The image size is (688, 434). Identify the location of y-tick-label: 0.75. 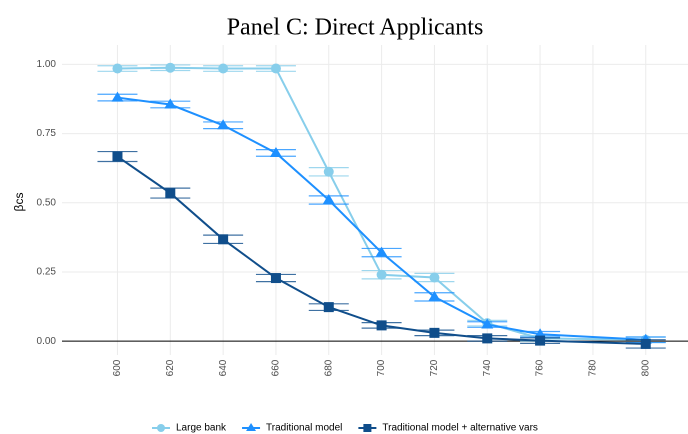
(47, 133).